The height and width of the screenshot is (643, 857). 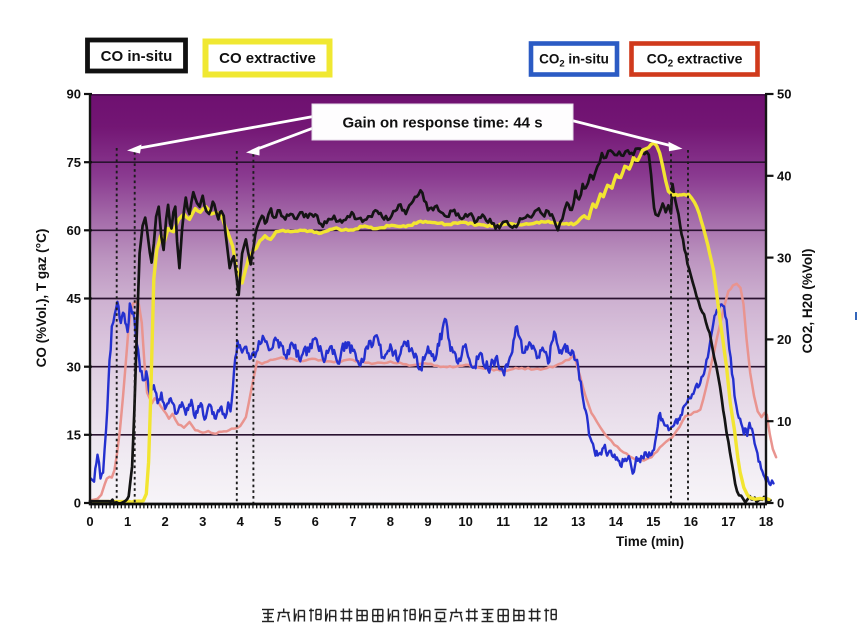 What do you see at coordinates (352, 521) in the screenshot?
I see `svg-text: 7` at bounding box center [352, 521].